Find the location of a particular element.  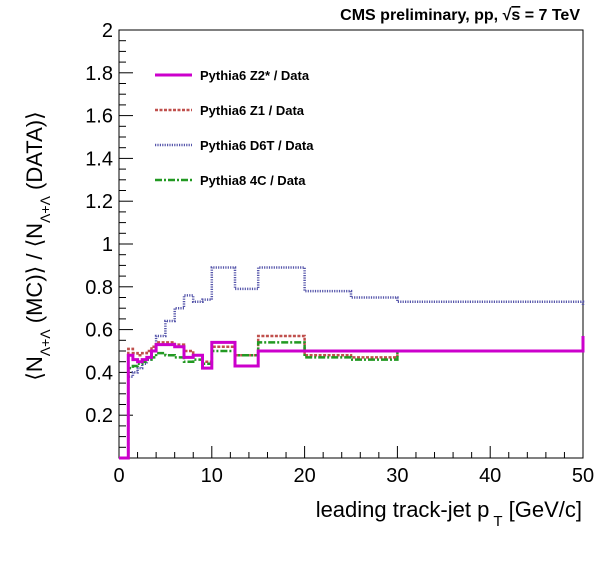

header-text-before: CMS preliminary, pp, is located at coordinates (421, 15).